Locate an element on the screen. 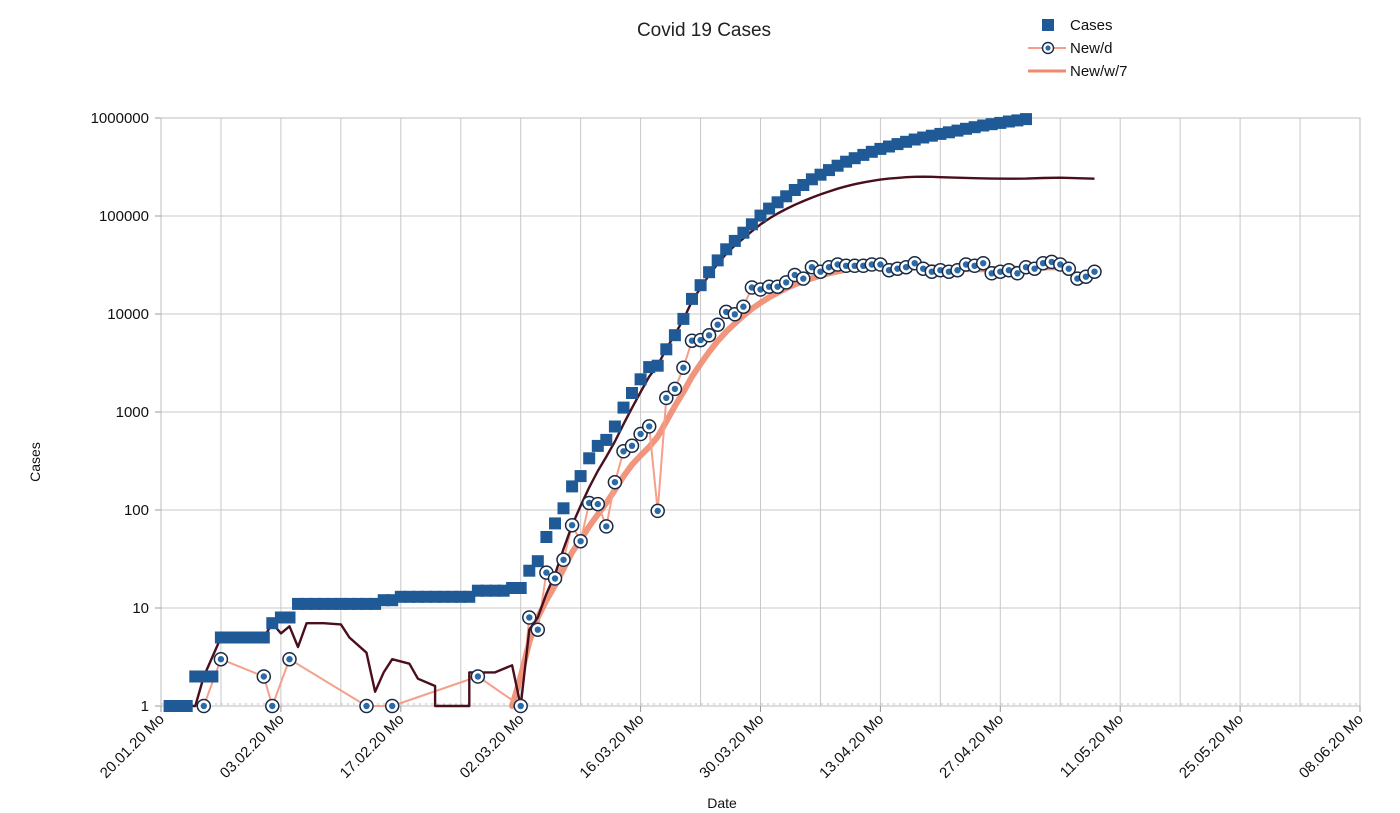  x-tick-label: 11.05.20 Mo is located at coordinates (1092, 746).